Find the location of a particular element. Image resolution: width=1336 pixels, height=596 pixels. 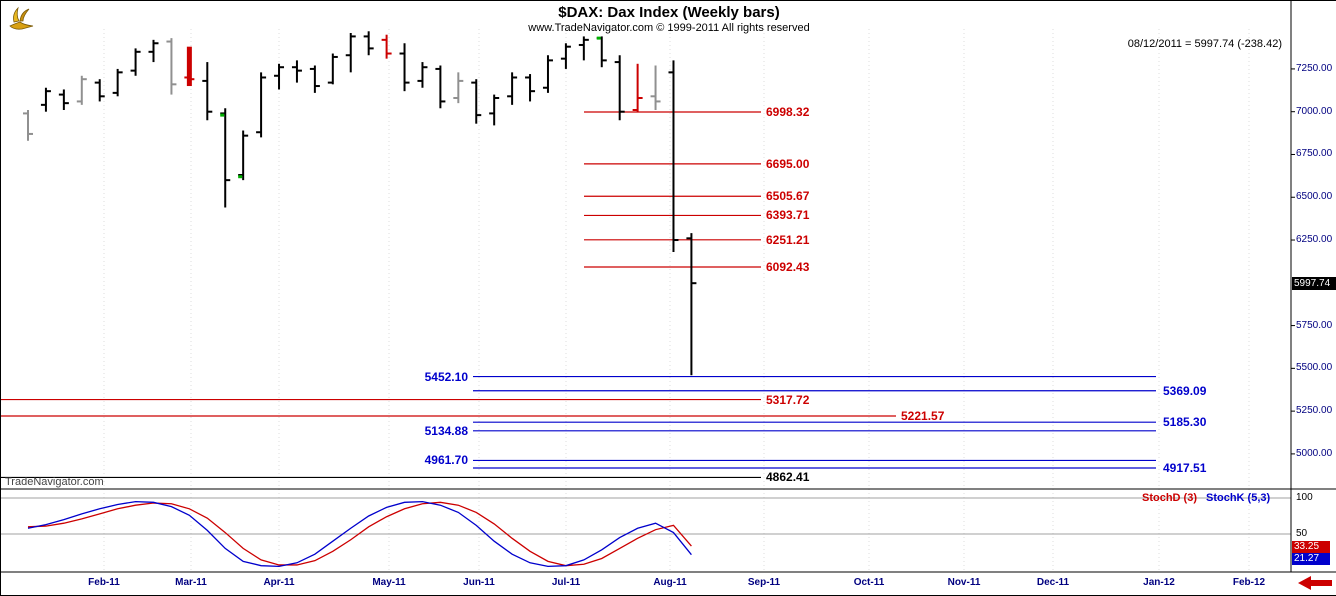

stoch-line-d is located at coordinates (359, 534).